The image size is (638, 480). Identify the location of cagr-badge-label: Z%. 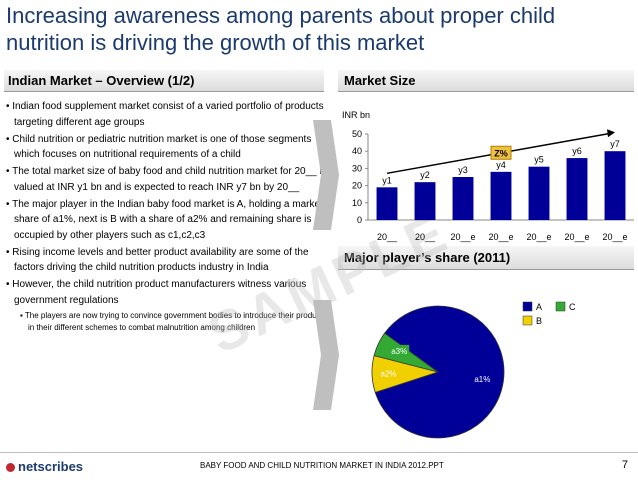
(501, 153).